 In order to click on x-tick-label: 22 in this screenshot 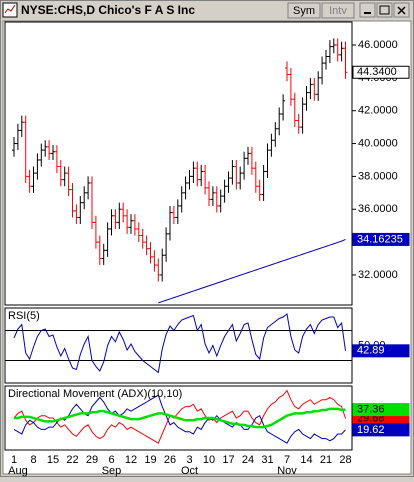, I will do `click(72, 460)`.